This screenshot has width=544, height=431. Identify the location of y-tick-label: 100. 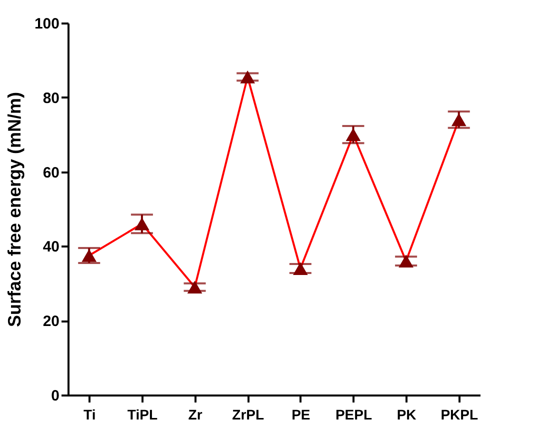
(47, 24).